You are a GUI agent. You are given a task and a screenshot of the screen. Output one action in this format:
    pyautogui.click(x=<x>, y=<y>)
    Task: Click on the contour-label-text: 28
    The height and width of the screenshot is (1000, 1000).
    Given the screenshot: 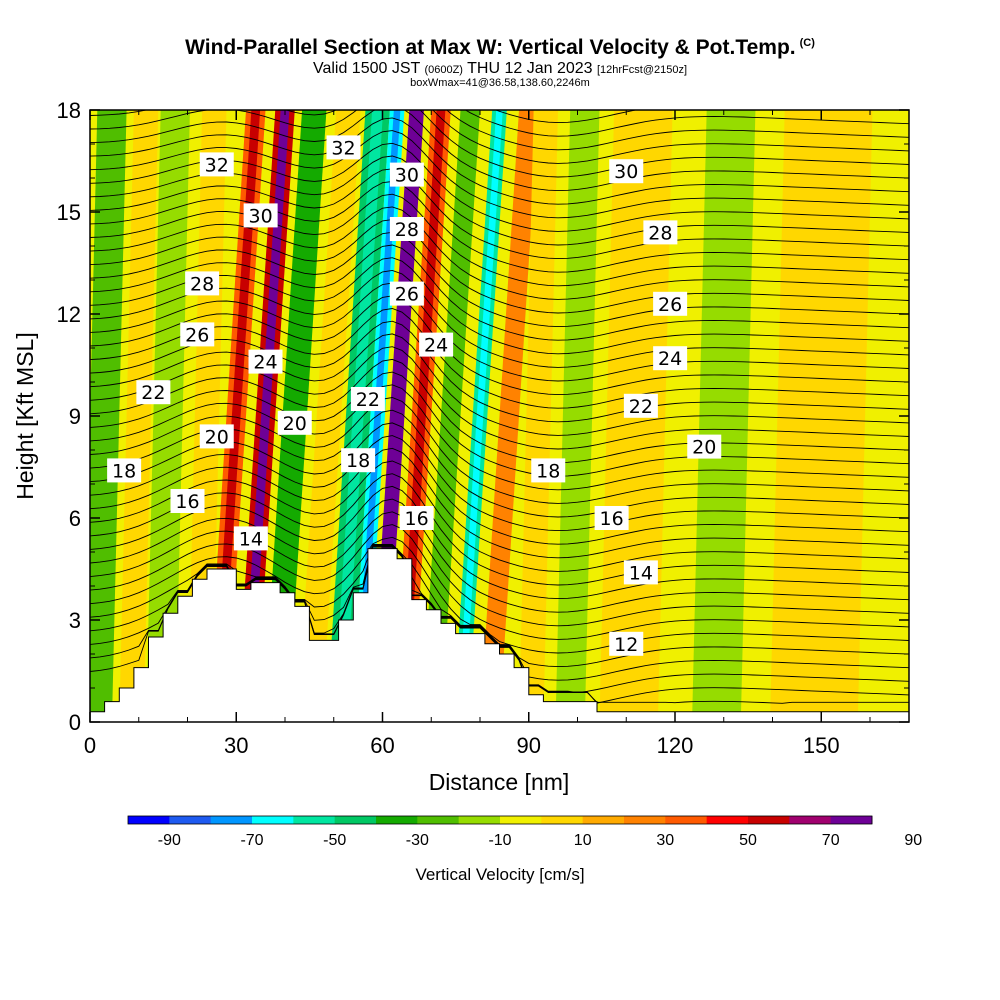 What is the action you would take?
    pyautogui.click(x=660, y=233)
    